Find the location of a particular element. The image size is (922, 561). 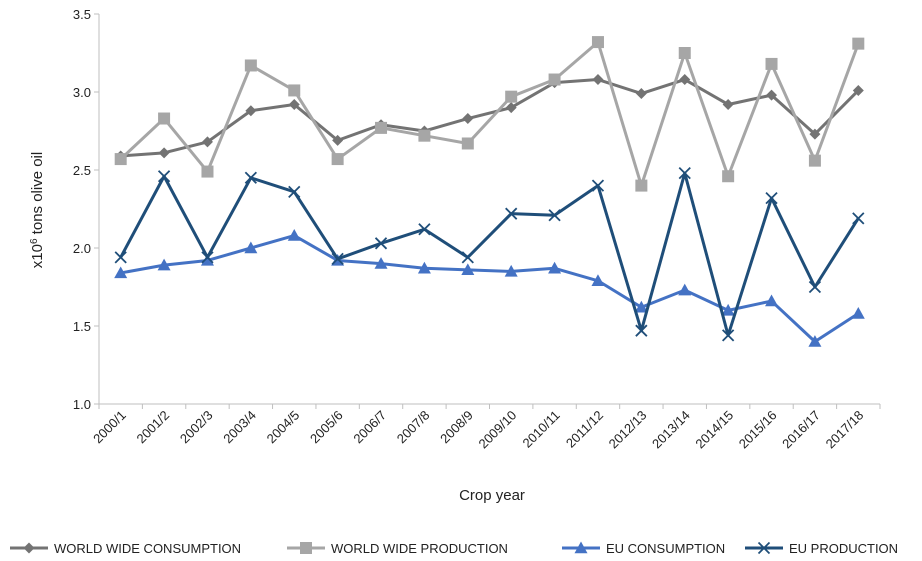

x-tick-label: 2010/11 is located at coordinates (541, 429).